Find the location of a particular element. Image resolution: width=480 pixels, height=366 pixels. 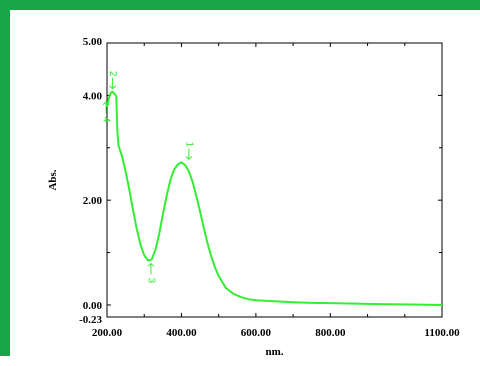

label-layer: 1 2 3 4 is located at coordinates (147, 177).